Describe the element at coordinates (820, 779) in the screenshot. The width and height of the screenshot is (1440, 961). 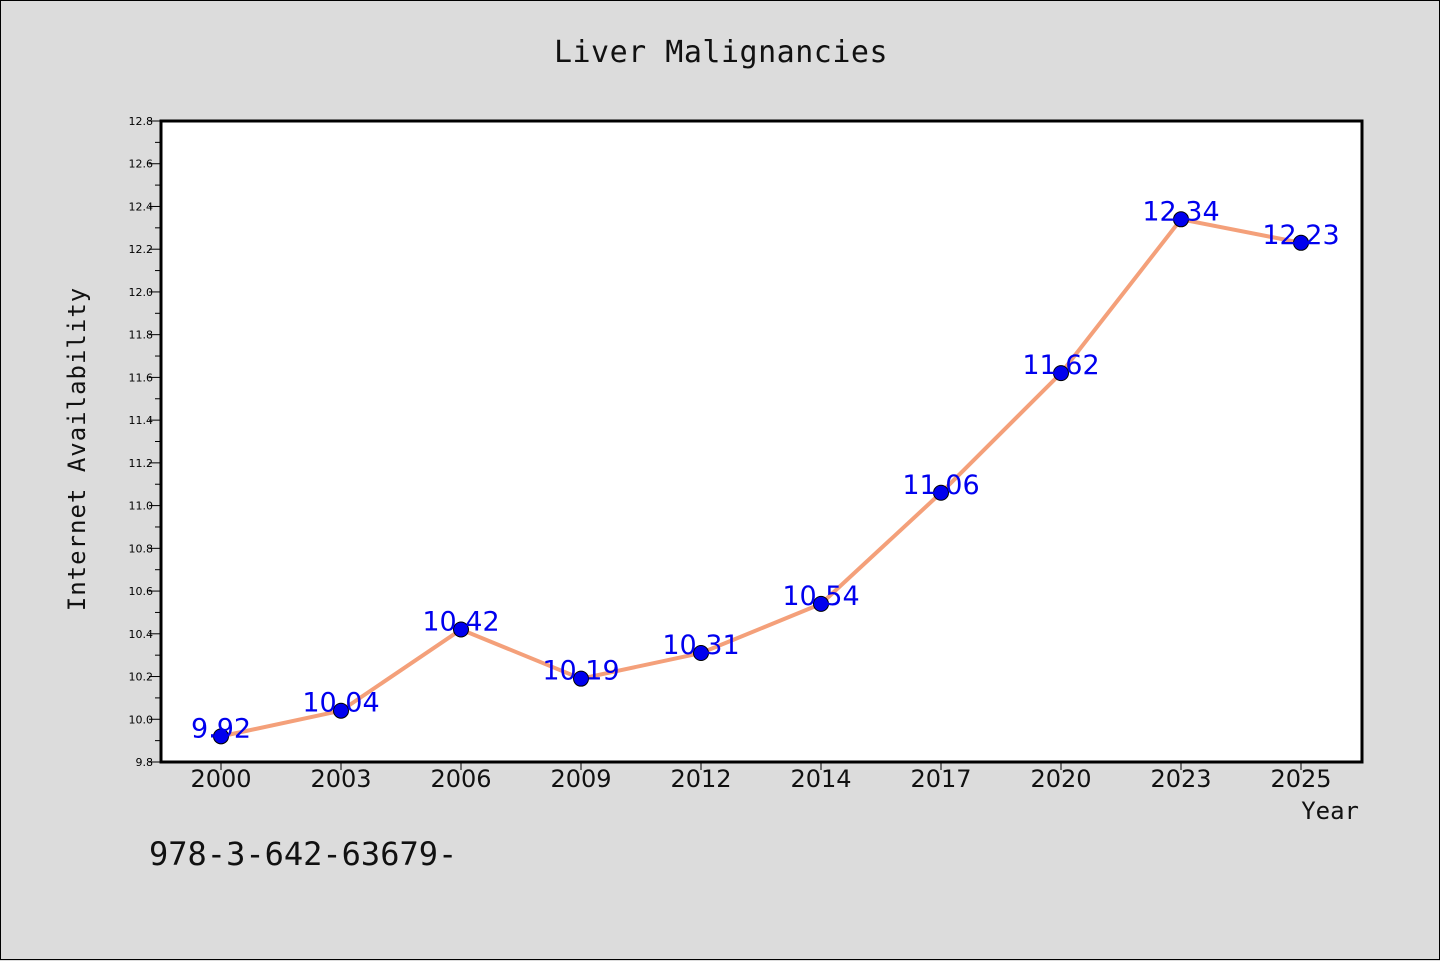
I see `x-tick-label: 2014` at that location.